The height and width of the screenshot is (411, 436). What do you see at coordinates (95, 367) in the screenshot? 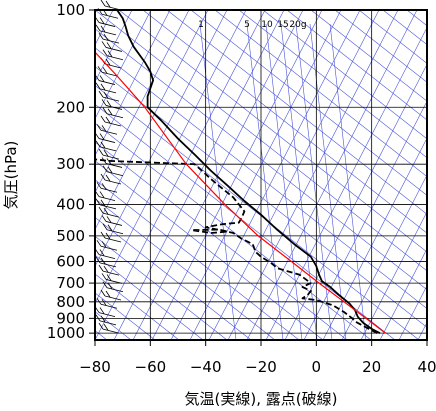
I see `x-tick-label: −80` at bounding box center [95, 367].